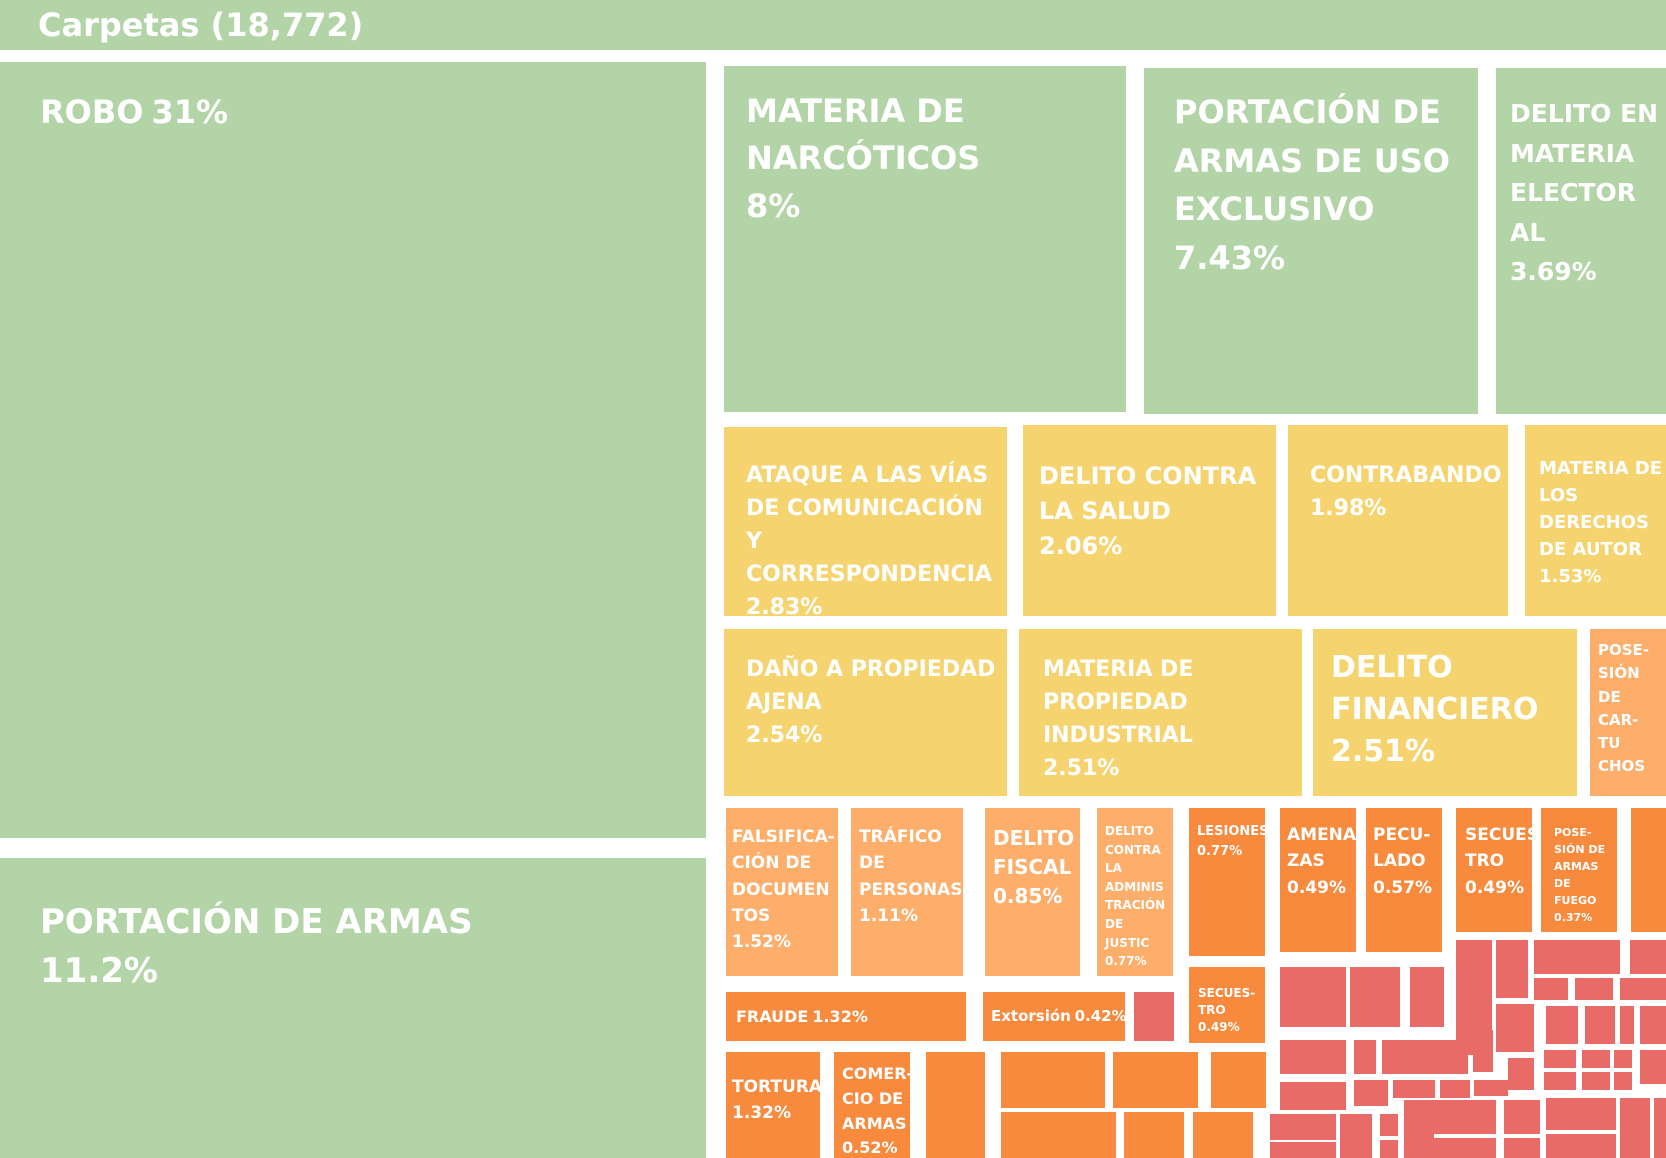 The height and width of the screenshot is (1158, 1666). Describe the element at coordinates (1034, 852) in the screenshot. I see `tile-label: DELITO FISCAL` at that location.